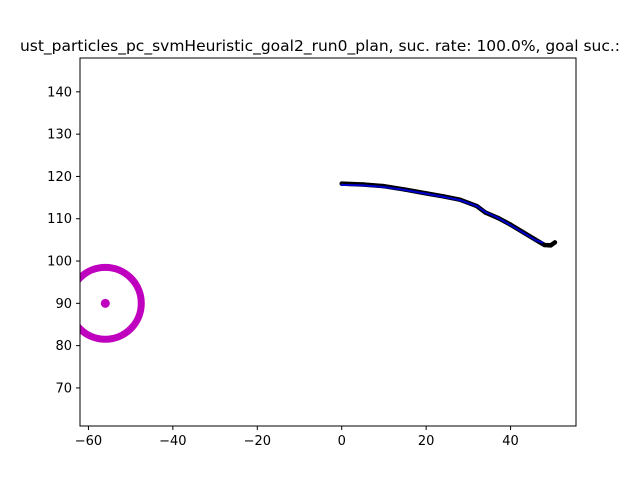 This screenshot has height=480, width=640. I want to click on x-tick-label: 40, so click(510, 441).